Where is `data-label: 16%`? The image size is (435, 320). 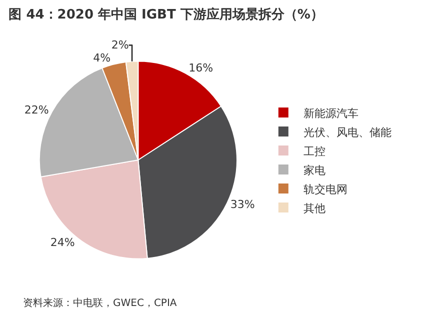
data-label: 16% is located at coordinates (201, 68).